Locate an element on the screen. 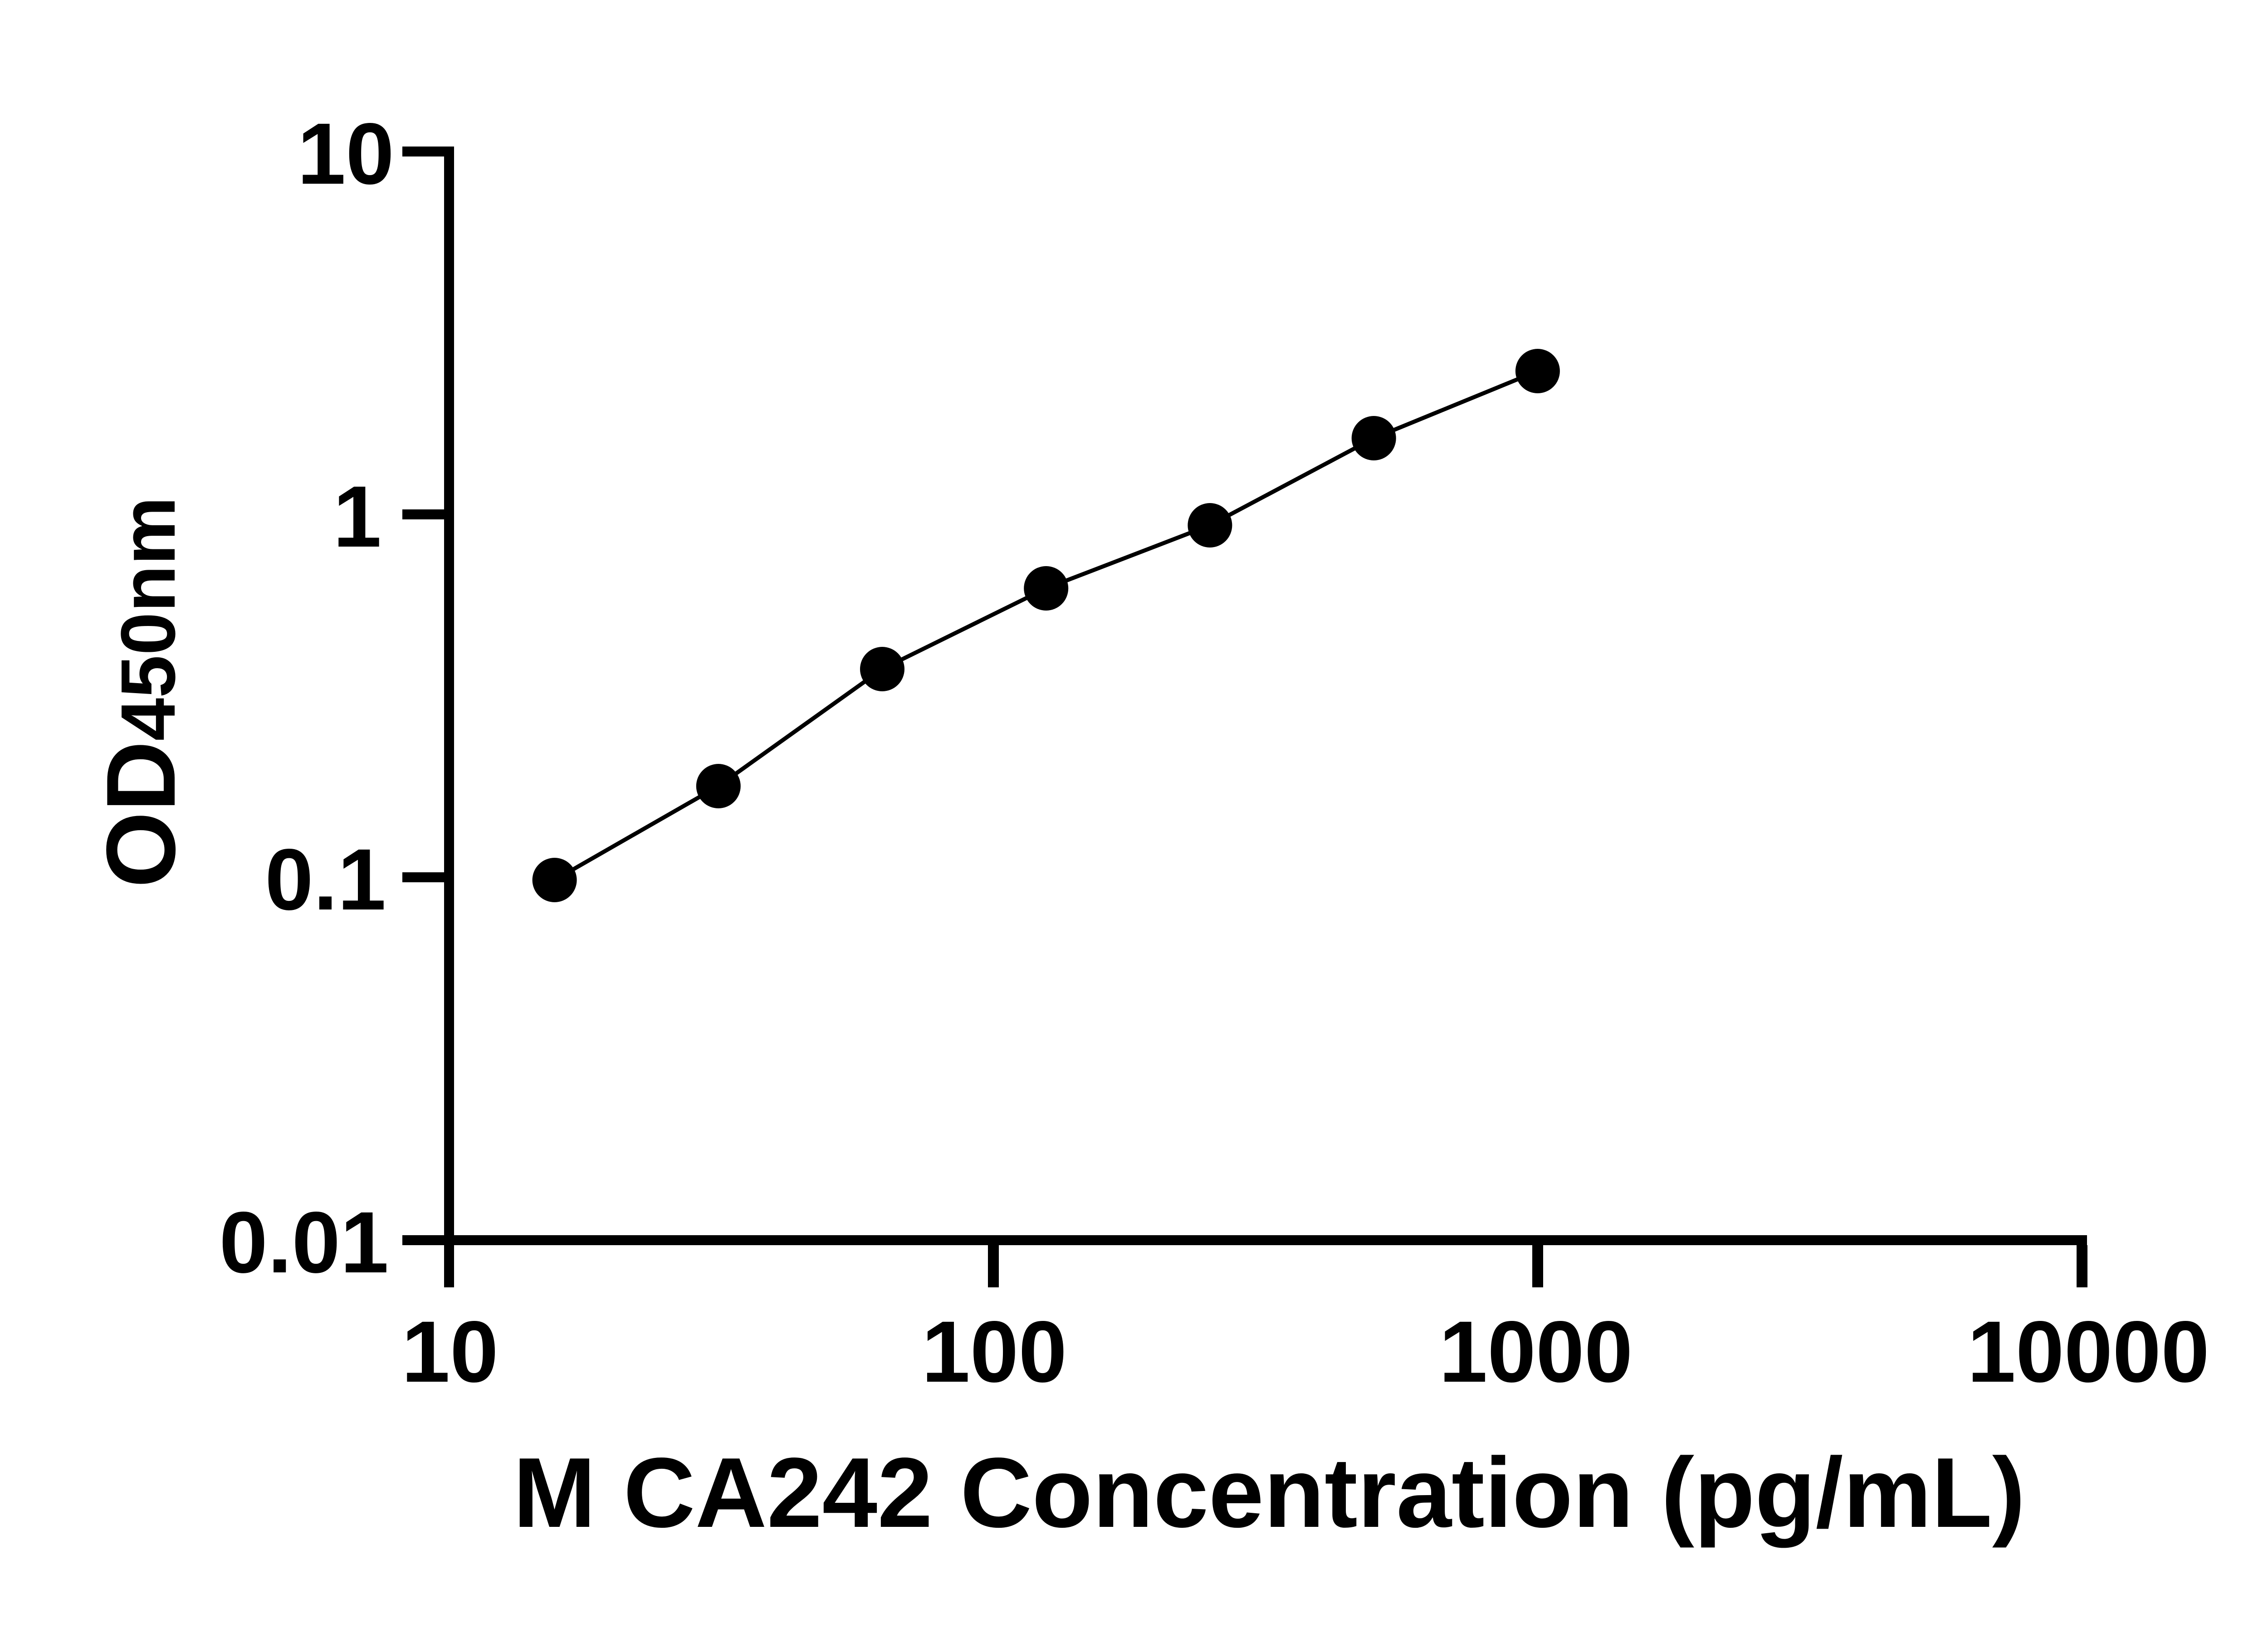 This screenshot has height=1633, width=2268. svg-text: 1 is located at coordinates (357, 516).